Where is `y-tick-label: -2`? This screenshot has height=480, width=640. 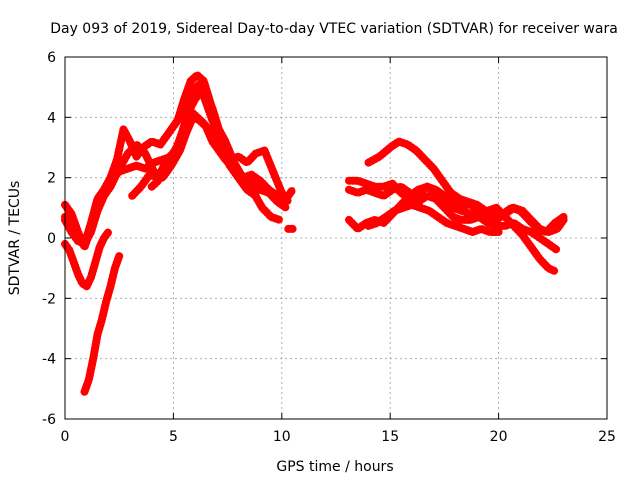
y-tick-label: -2 is located at coordinates (49, 299).